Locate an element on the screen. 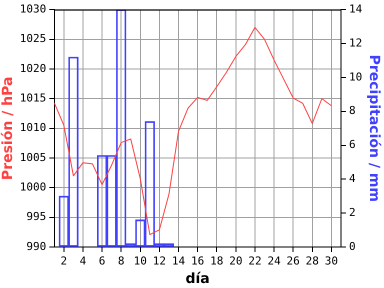  y2-tick-label: 2 is located at coordinates (352, 212).